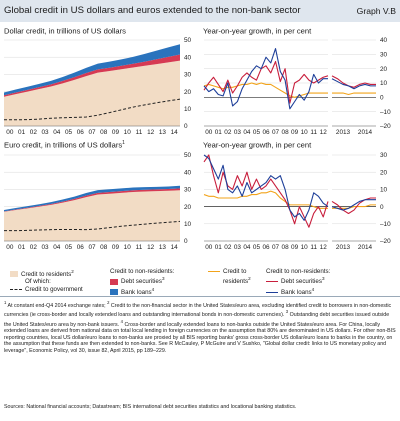  I want to click on legend-heading: Credit to non-residents:, so click(298, 271).